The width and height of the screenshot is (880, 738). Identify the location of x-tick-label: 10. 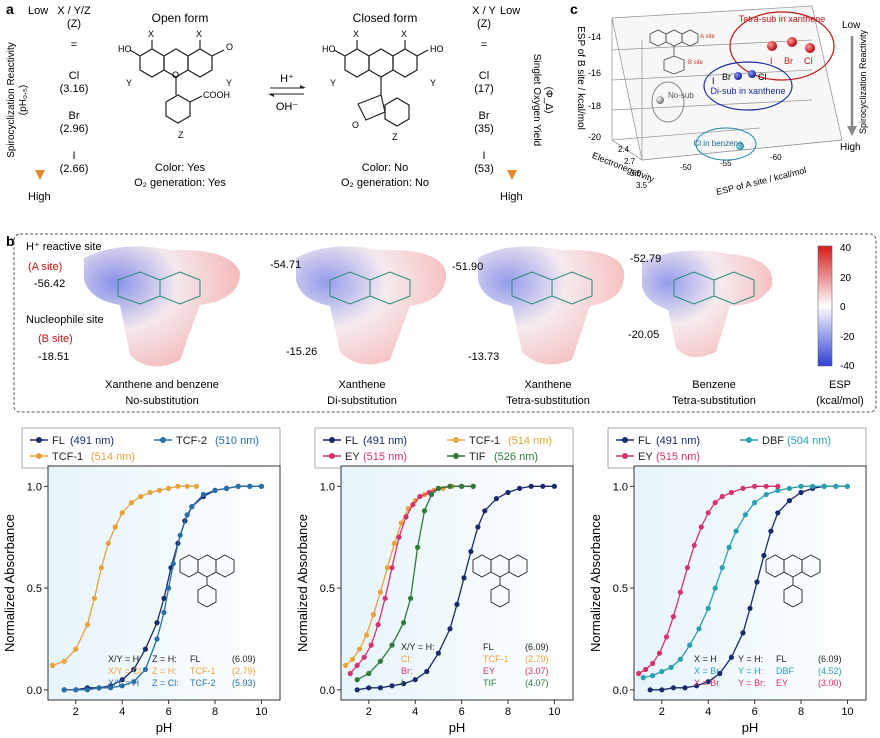
(847, 712).